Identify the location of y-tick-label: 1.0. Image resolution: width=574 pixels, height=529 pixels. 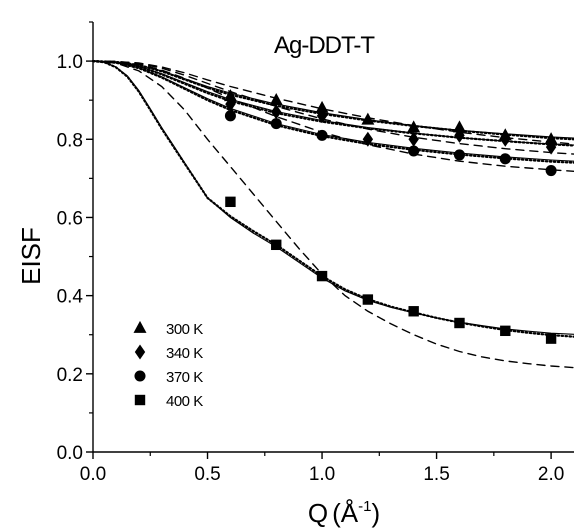
(70, 62).